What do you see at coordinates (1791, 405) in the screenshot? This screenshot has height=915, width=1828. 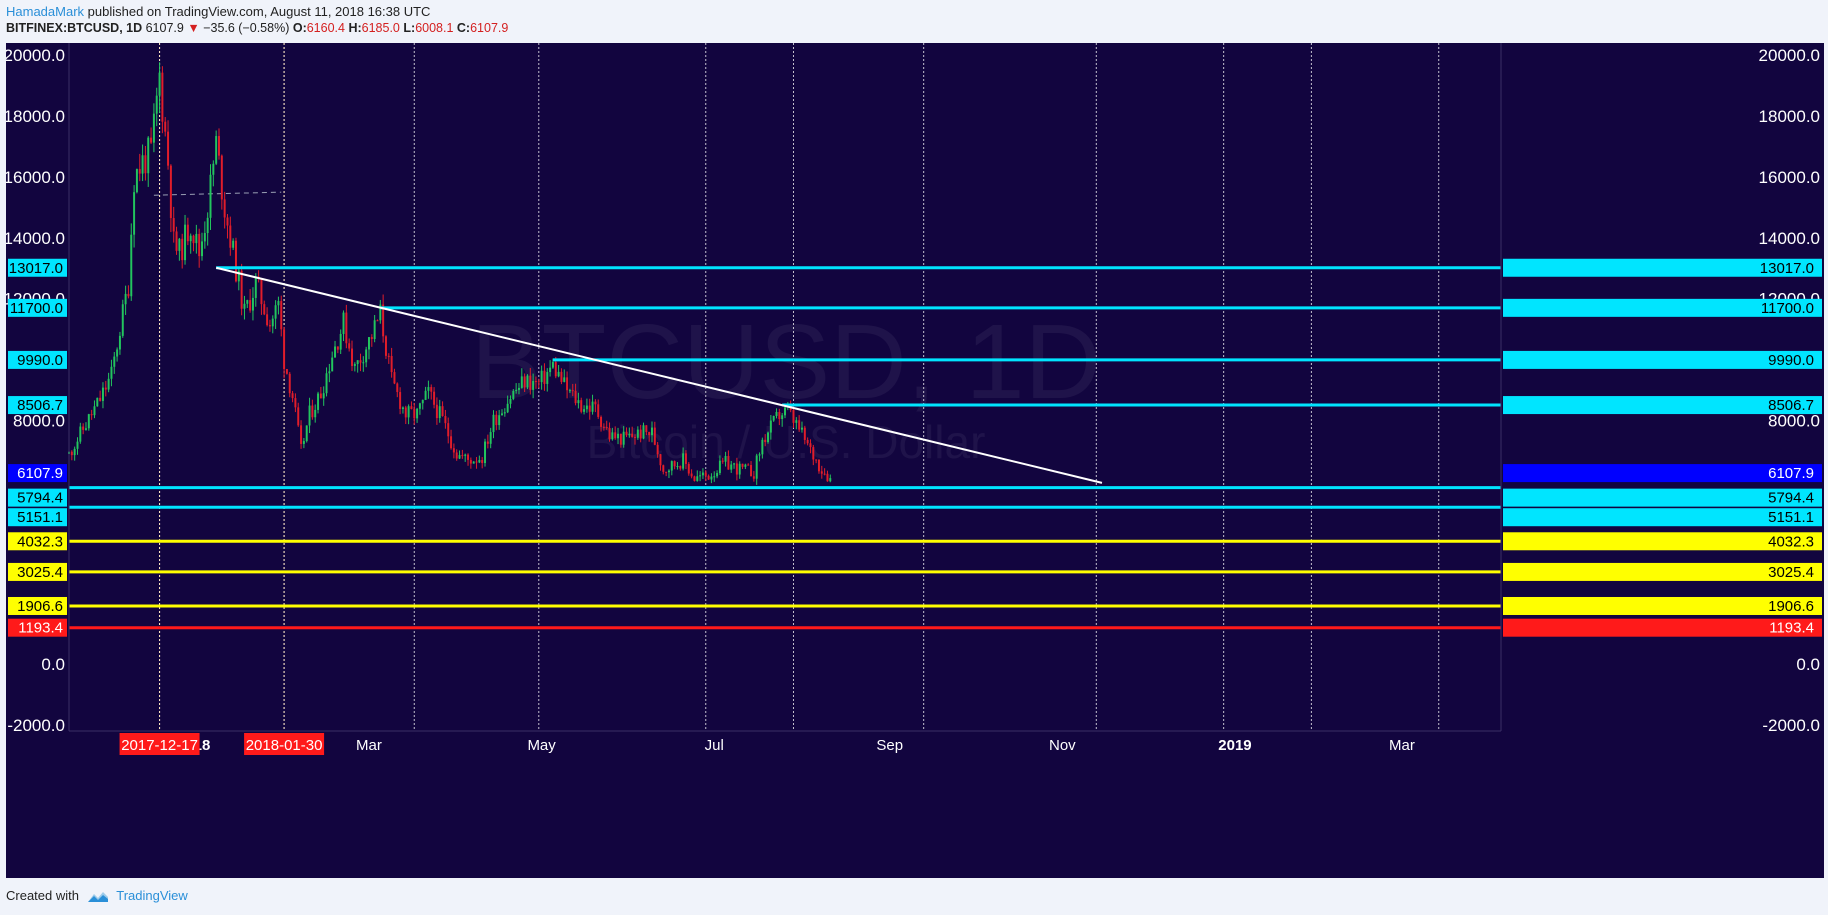 I see `level-label-right: 8506.7` at bounding box center [1791, 405].